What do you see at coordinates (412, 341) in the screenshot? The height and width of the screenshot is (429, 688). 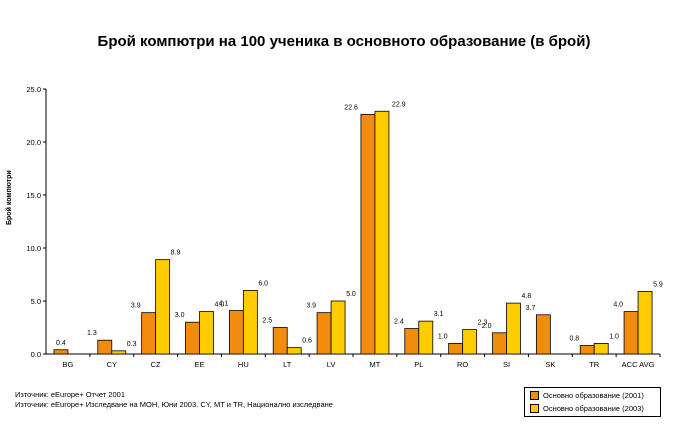 I see `bar-2001-pl` at bounding box center [412, 341].